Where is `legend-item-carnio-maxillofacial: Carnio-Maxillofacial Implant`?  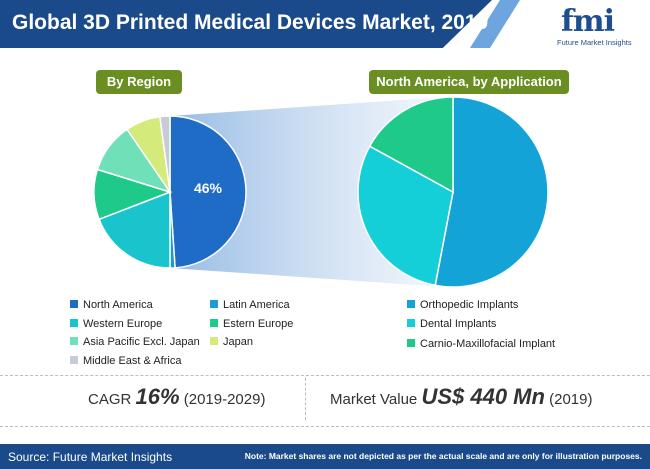
legend-item-carnio-maxillofacial: Carnio-Maxillofacial Implant is located at coordinates (481, 344).